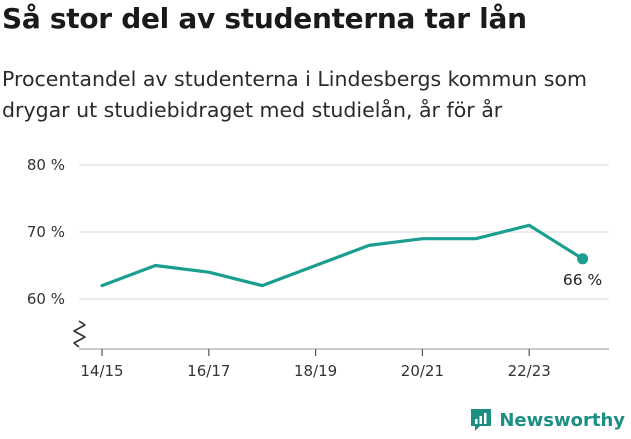 The image size is (631, 439). Describe the element at coordinates (481, 420) in the screenshot. I see `newsworthy-logo-icon` at that location.